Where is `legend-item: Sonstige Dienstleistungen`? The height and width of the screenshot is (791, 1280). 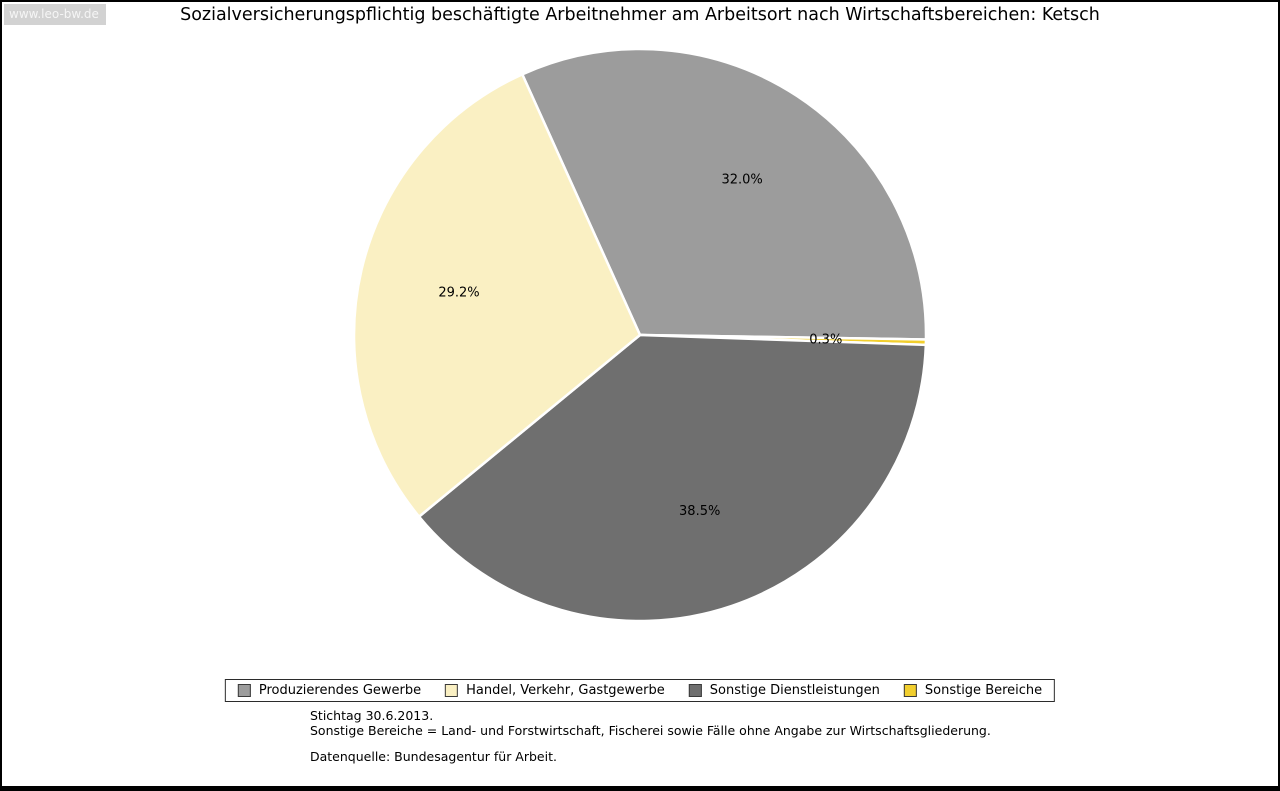
legend-item: Sonstige Dienstleistungen is located at coordinates (784, 690).